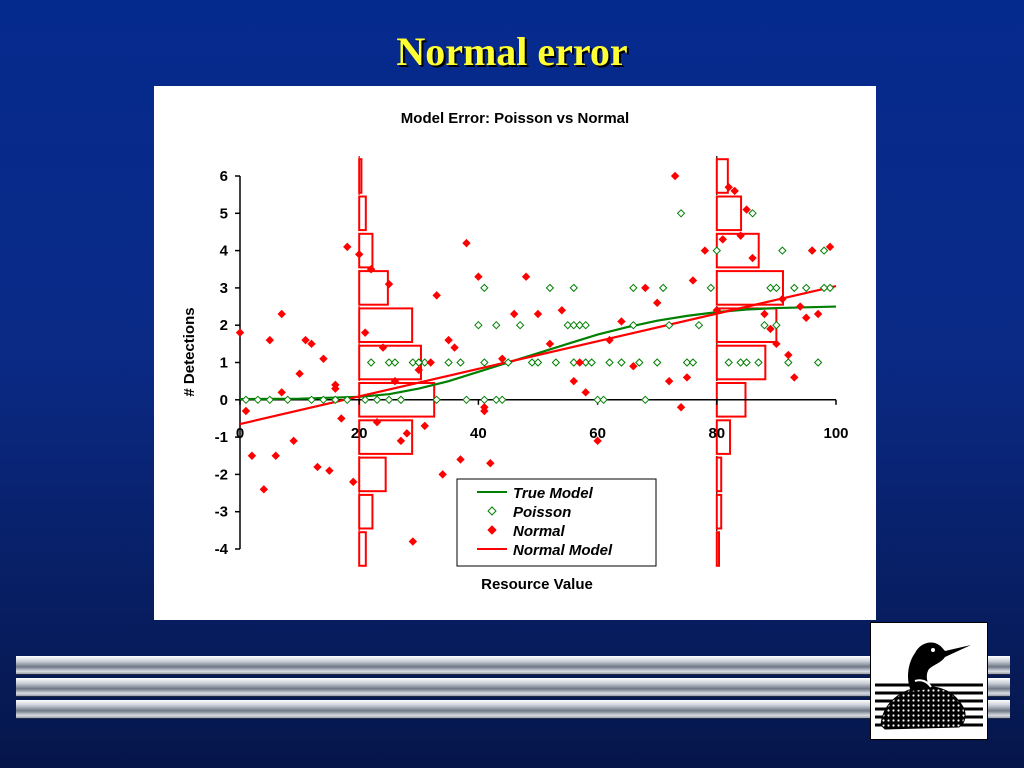 The width and height of the screenshot is (1024, 768). What do you see at coordinates (221, 437) in the screenshot?
I see `y-tick-label: -1` at bounding box center [221, 437].